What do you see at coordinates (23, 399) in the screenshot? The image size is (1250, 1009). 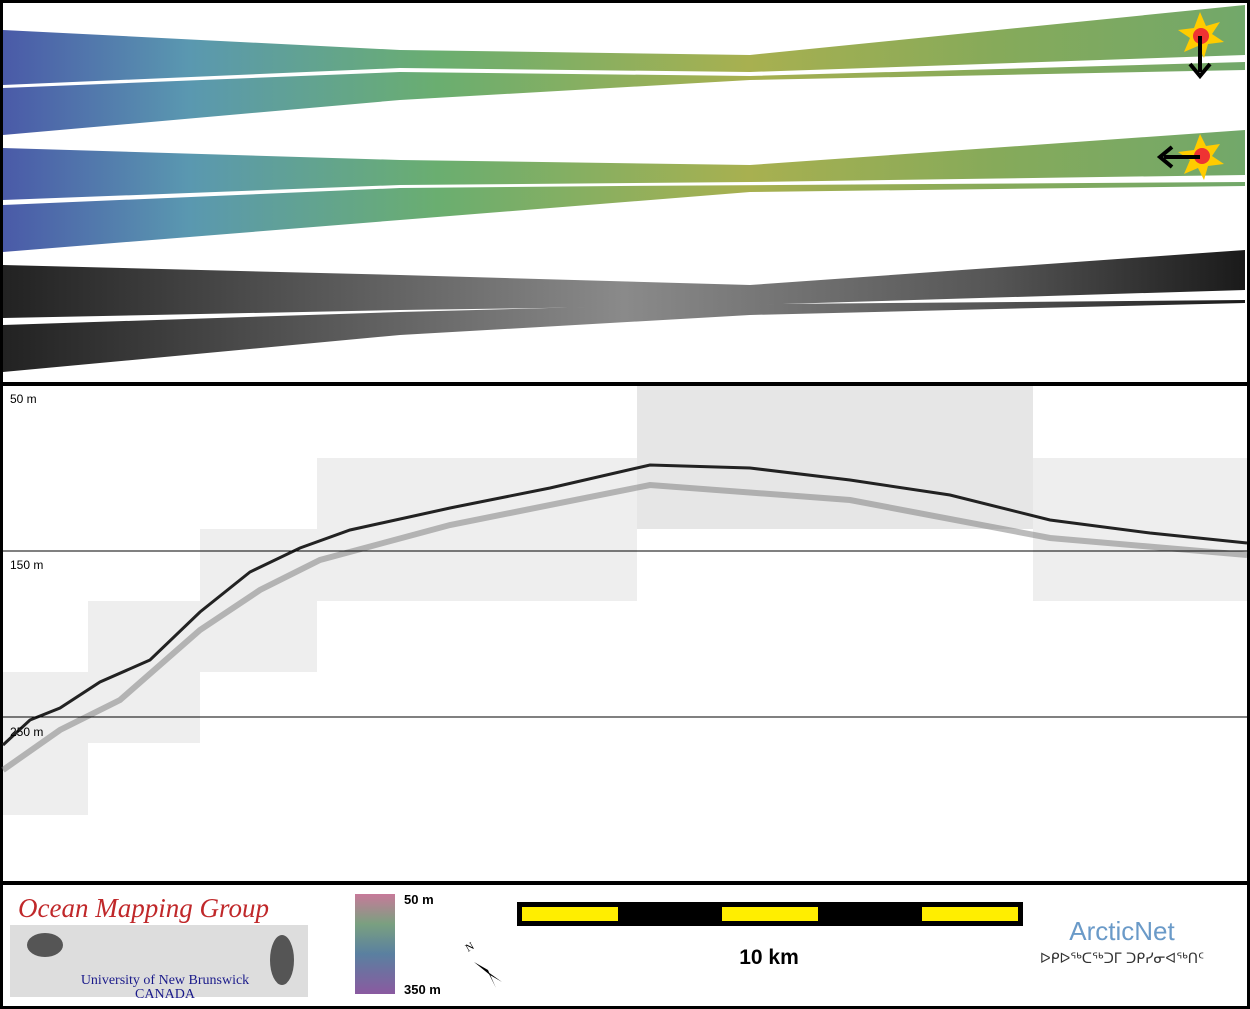 I see `depth-label: 50 m` at bounding box center [23, 399].